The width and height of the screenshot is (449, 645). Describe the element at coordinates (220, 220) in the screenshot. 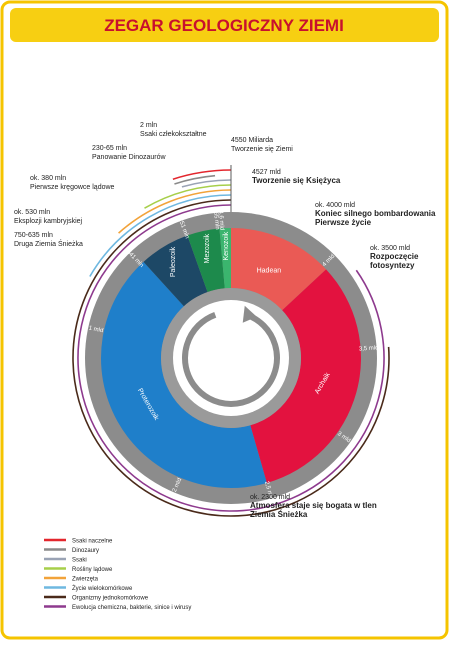

I see `ring-label: 4,6 mld` at that location.